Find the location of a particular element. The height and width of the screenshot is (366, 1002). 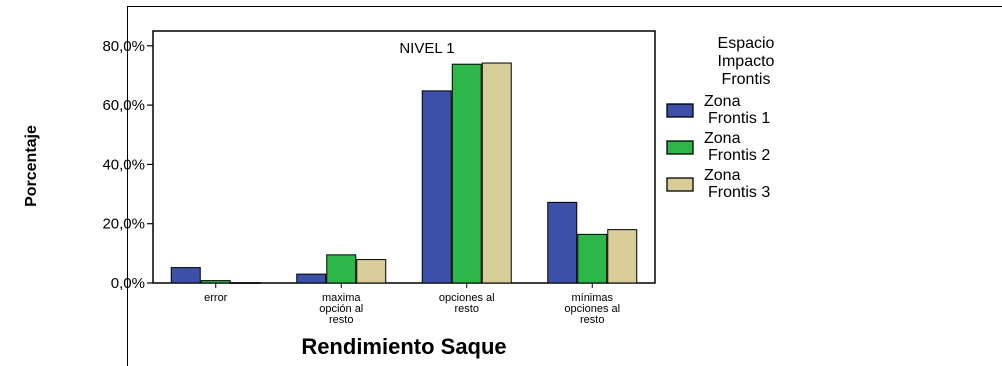

y-tick-label: 0,0% is located at coordinates (128, 283).